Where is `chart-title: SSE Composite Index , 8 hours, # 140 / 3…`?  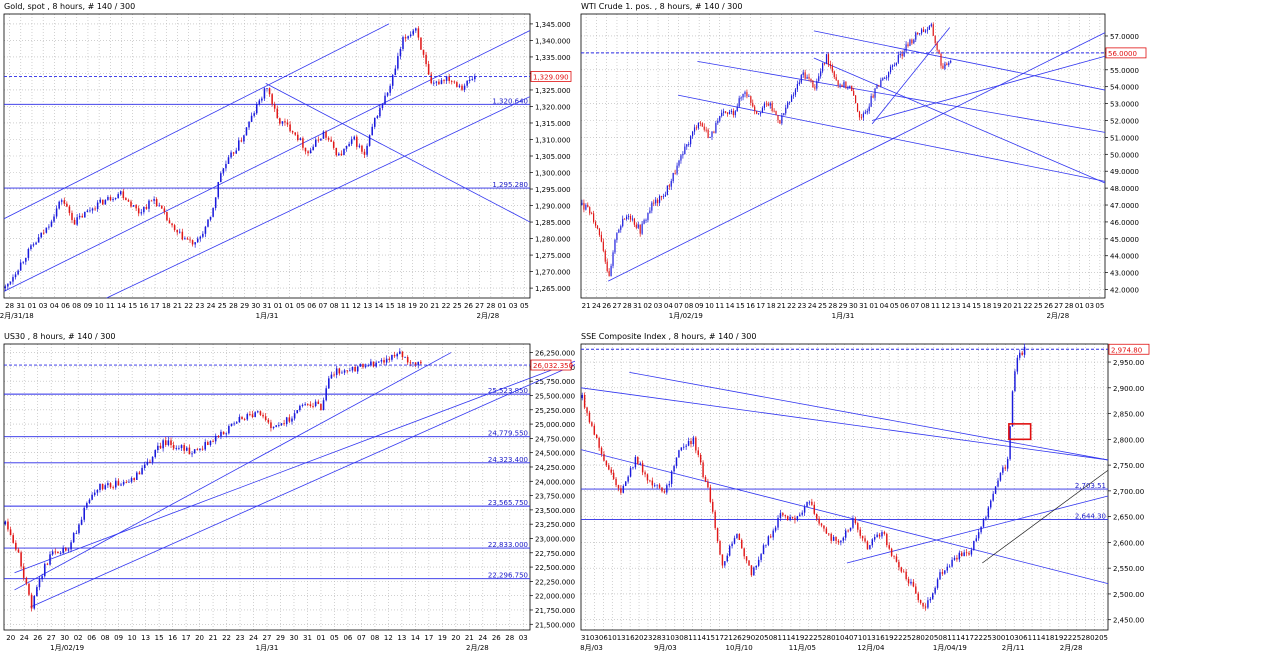
chart-title: SSE Composite Index , 8 hours, # 140 / 3… is located at coordinates (668, 336).